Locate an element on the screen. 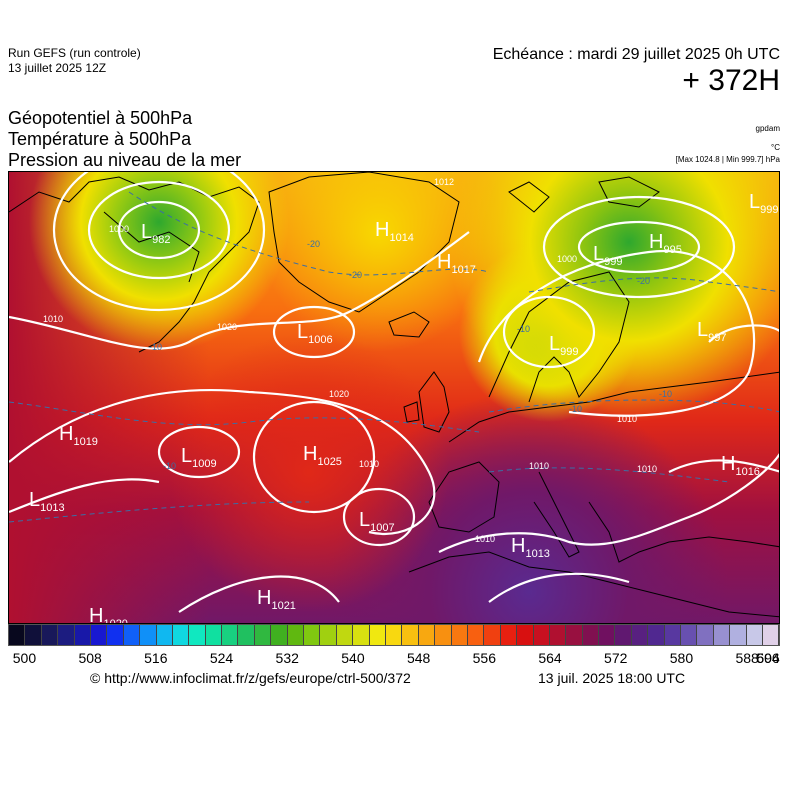  issued-time: 13 juil. 2025 18:00 UTC is located at coordinates (612, 678).